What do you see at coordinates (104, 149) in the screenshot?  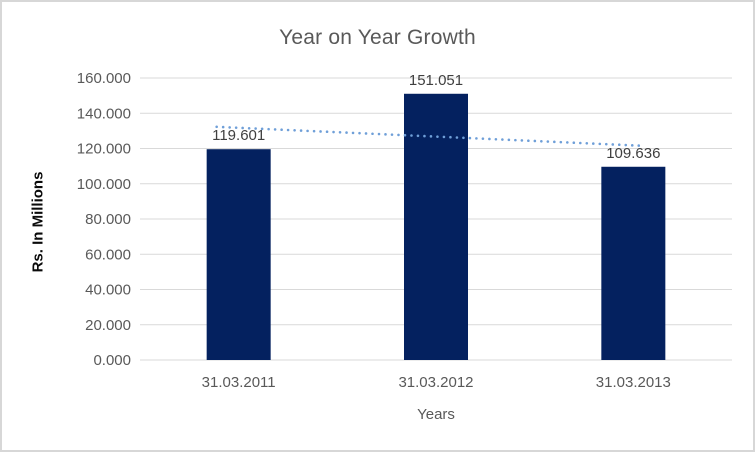 I see `y-tick-label: 120.000` at bounding box center [104, 149].